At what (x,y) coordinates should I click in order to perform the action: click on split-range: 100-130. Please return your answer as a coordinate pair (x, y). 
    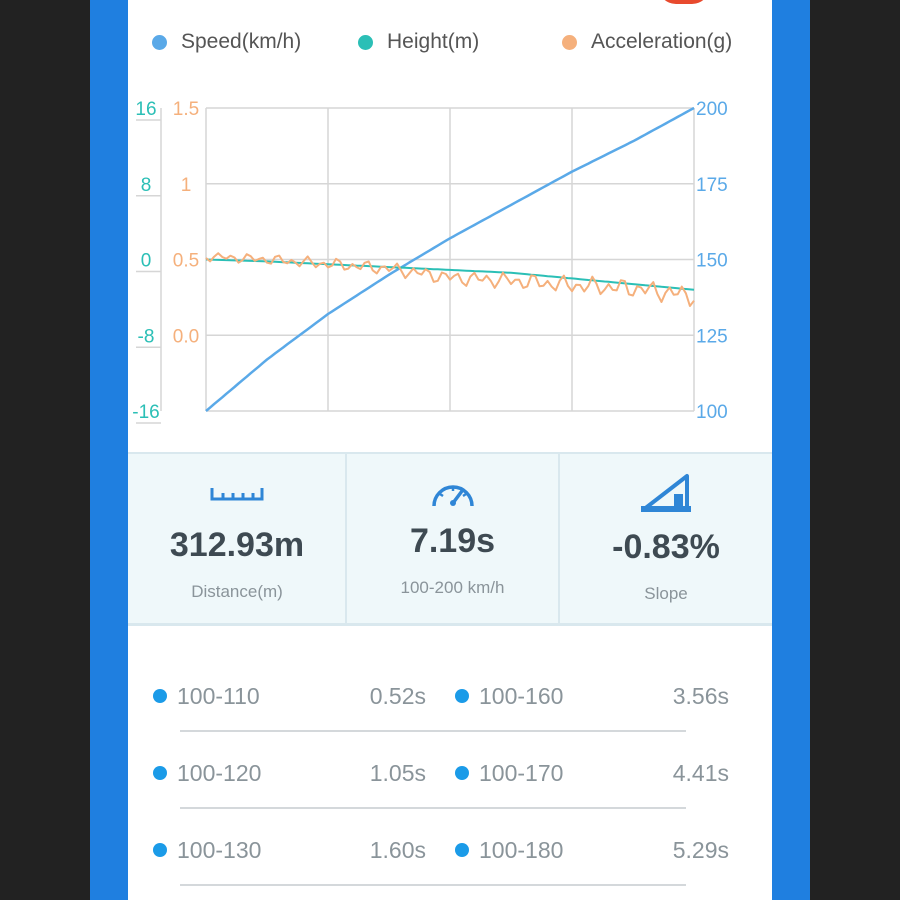
    Looking at the image, I should click on (219, 849).